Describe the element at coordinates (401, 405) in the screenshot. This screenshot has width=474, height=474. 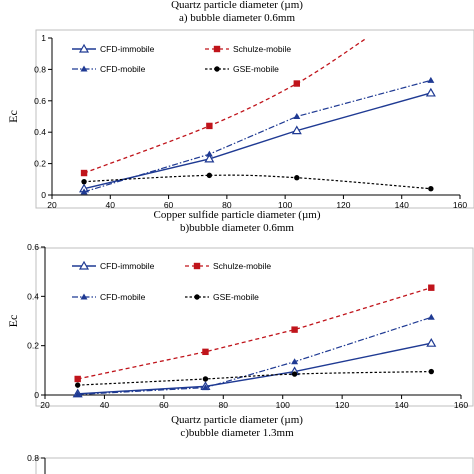
I see `chart-b-xtick-label: 140` at that location.